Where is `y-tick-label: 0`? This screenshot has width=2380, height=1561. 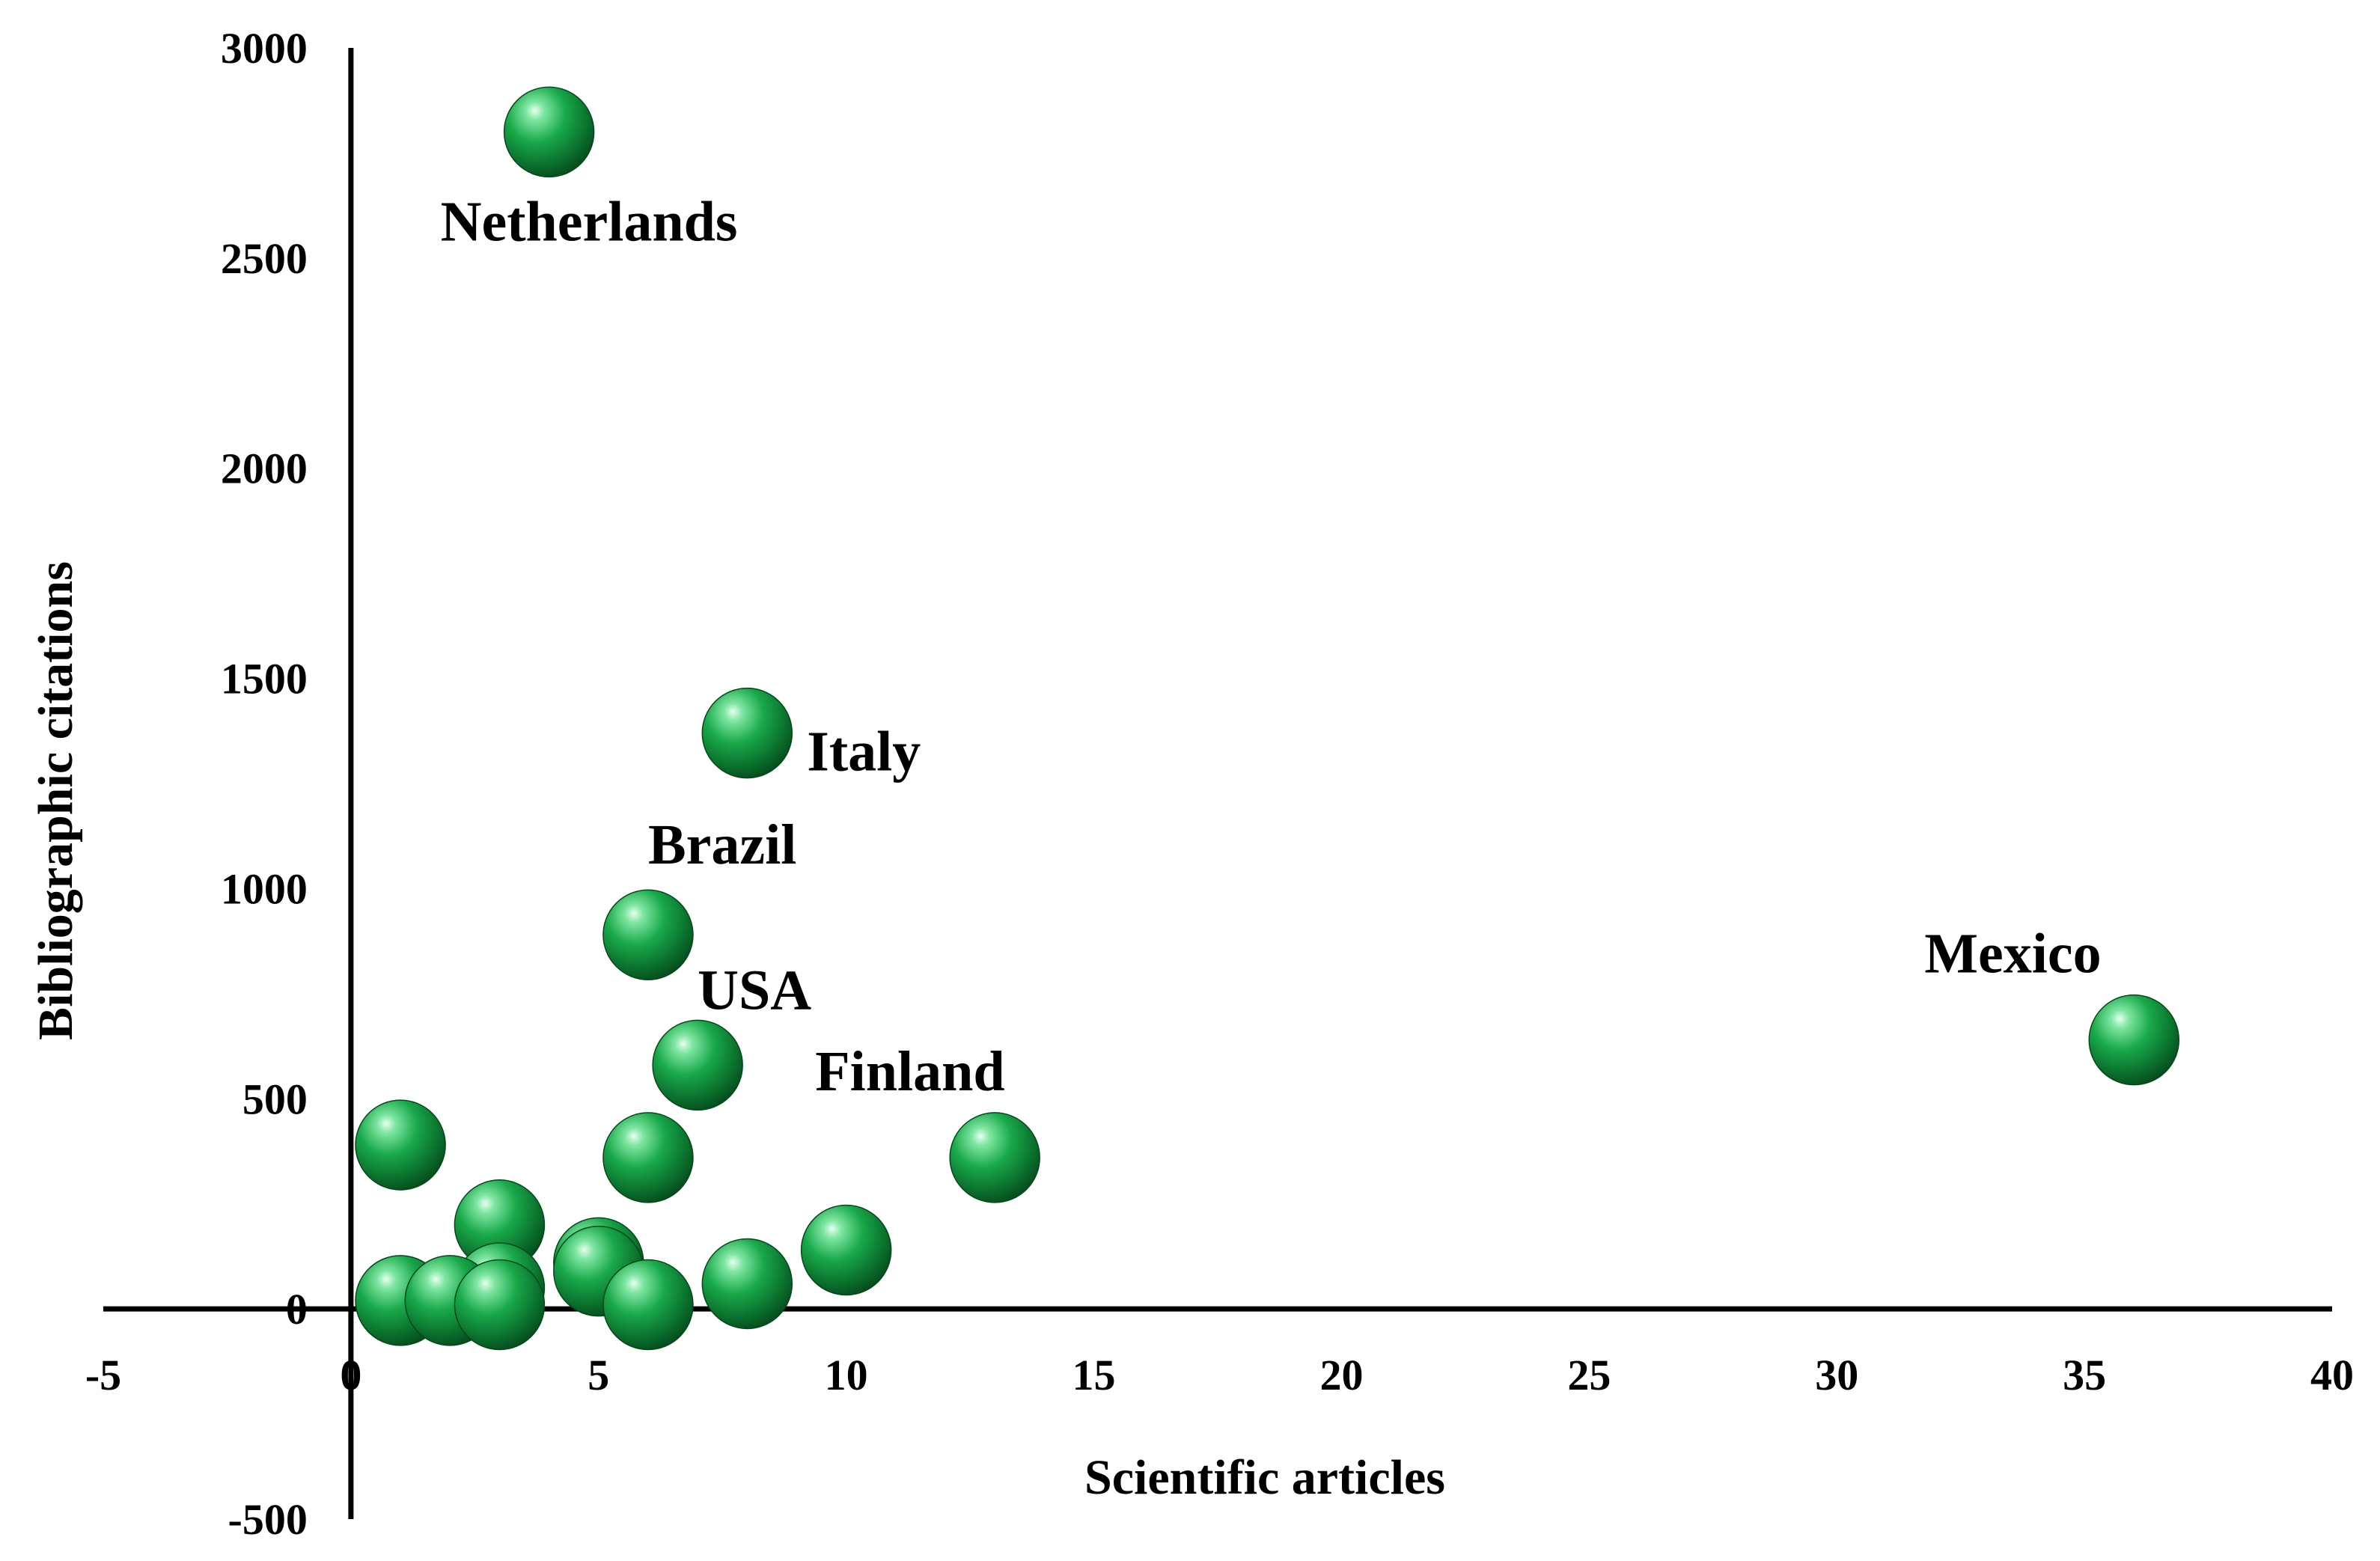 y-tick-label: 0 is located at coordinates (297, 1309).